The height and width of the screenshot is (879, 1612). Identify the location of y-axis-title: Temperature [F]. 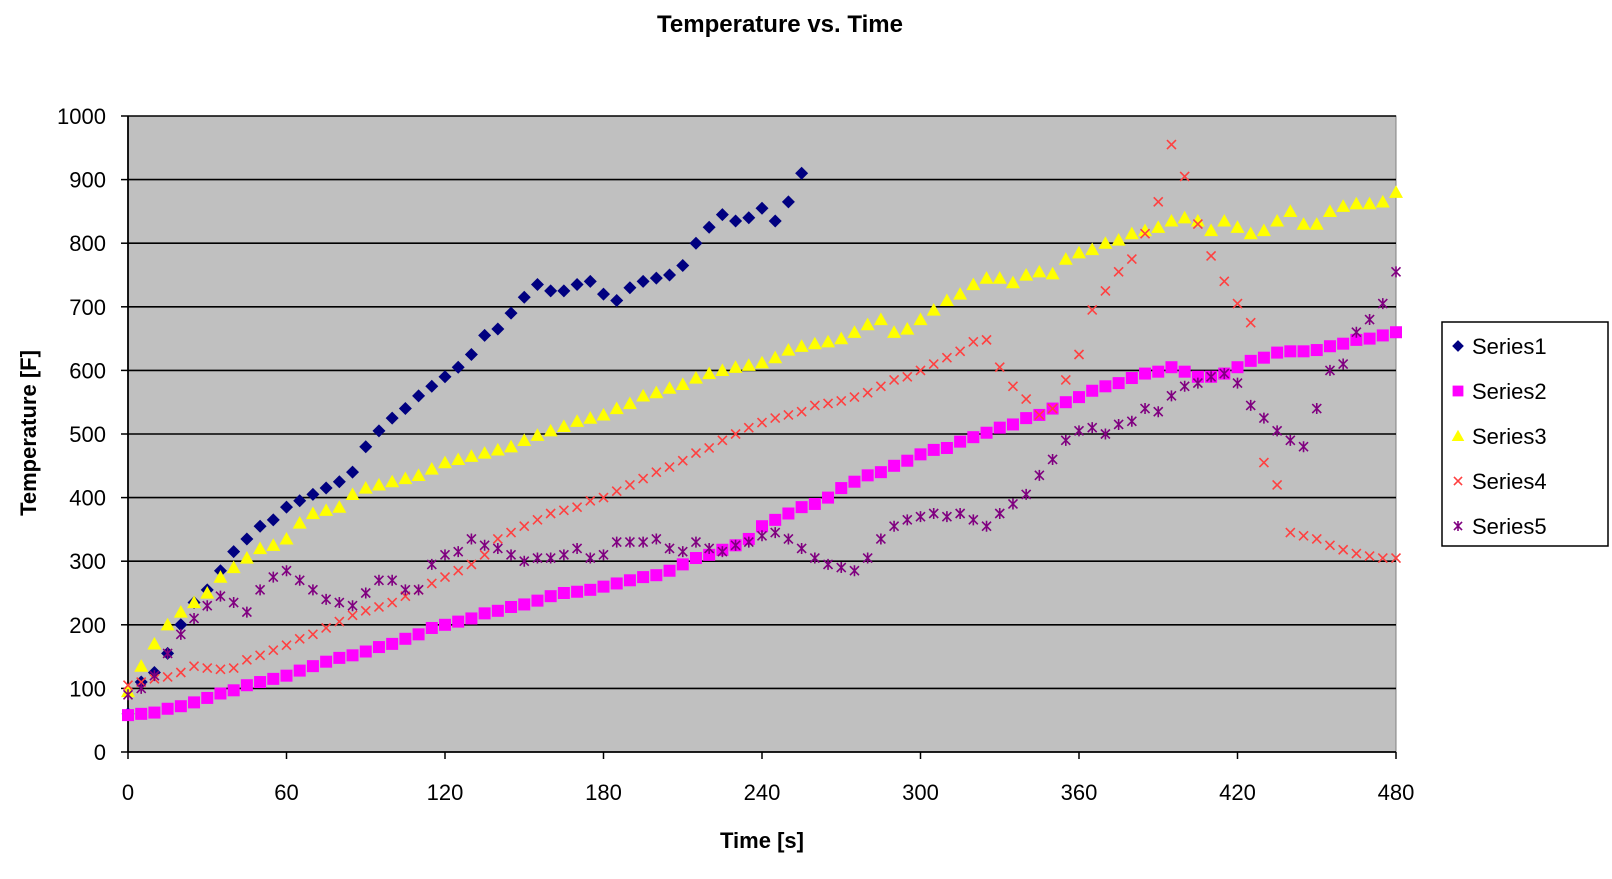
(28, 433).